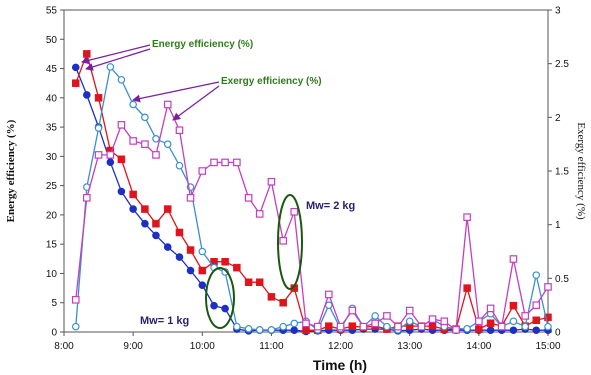 The height and width of the screenshot is (375, 591). What do you see at coordinates (478, 346) in the screenshot?
I see `x-tick-label: 14:00` at bounding box center [478, 346].